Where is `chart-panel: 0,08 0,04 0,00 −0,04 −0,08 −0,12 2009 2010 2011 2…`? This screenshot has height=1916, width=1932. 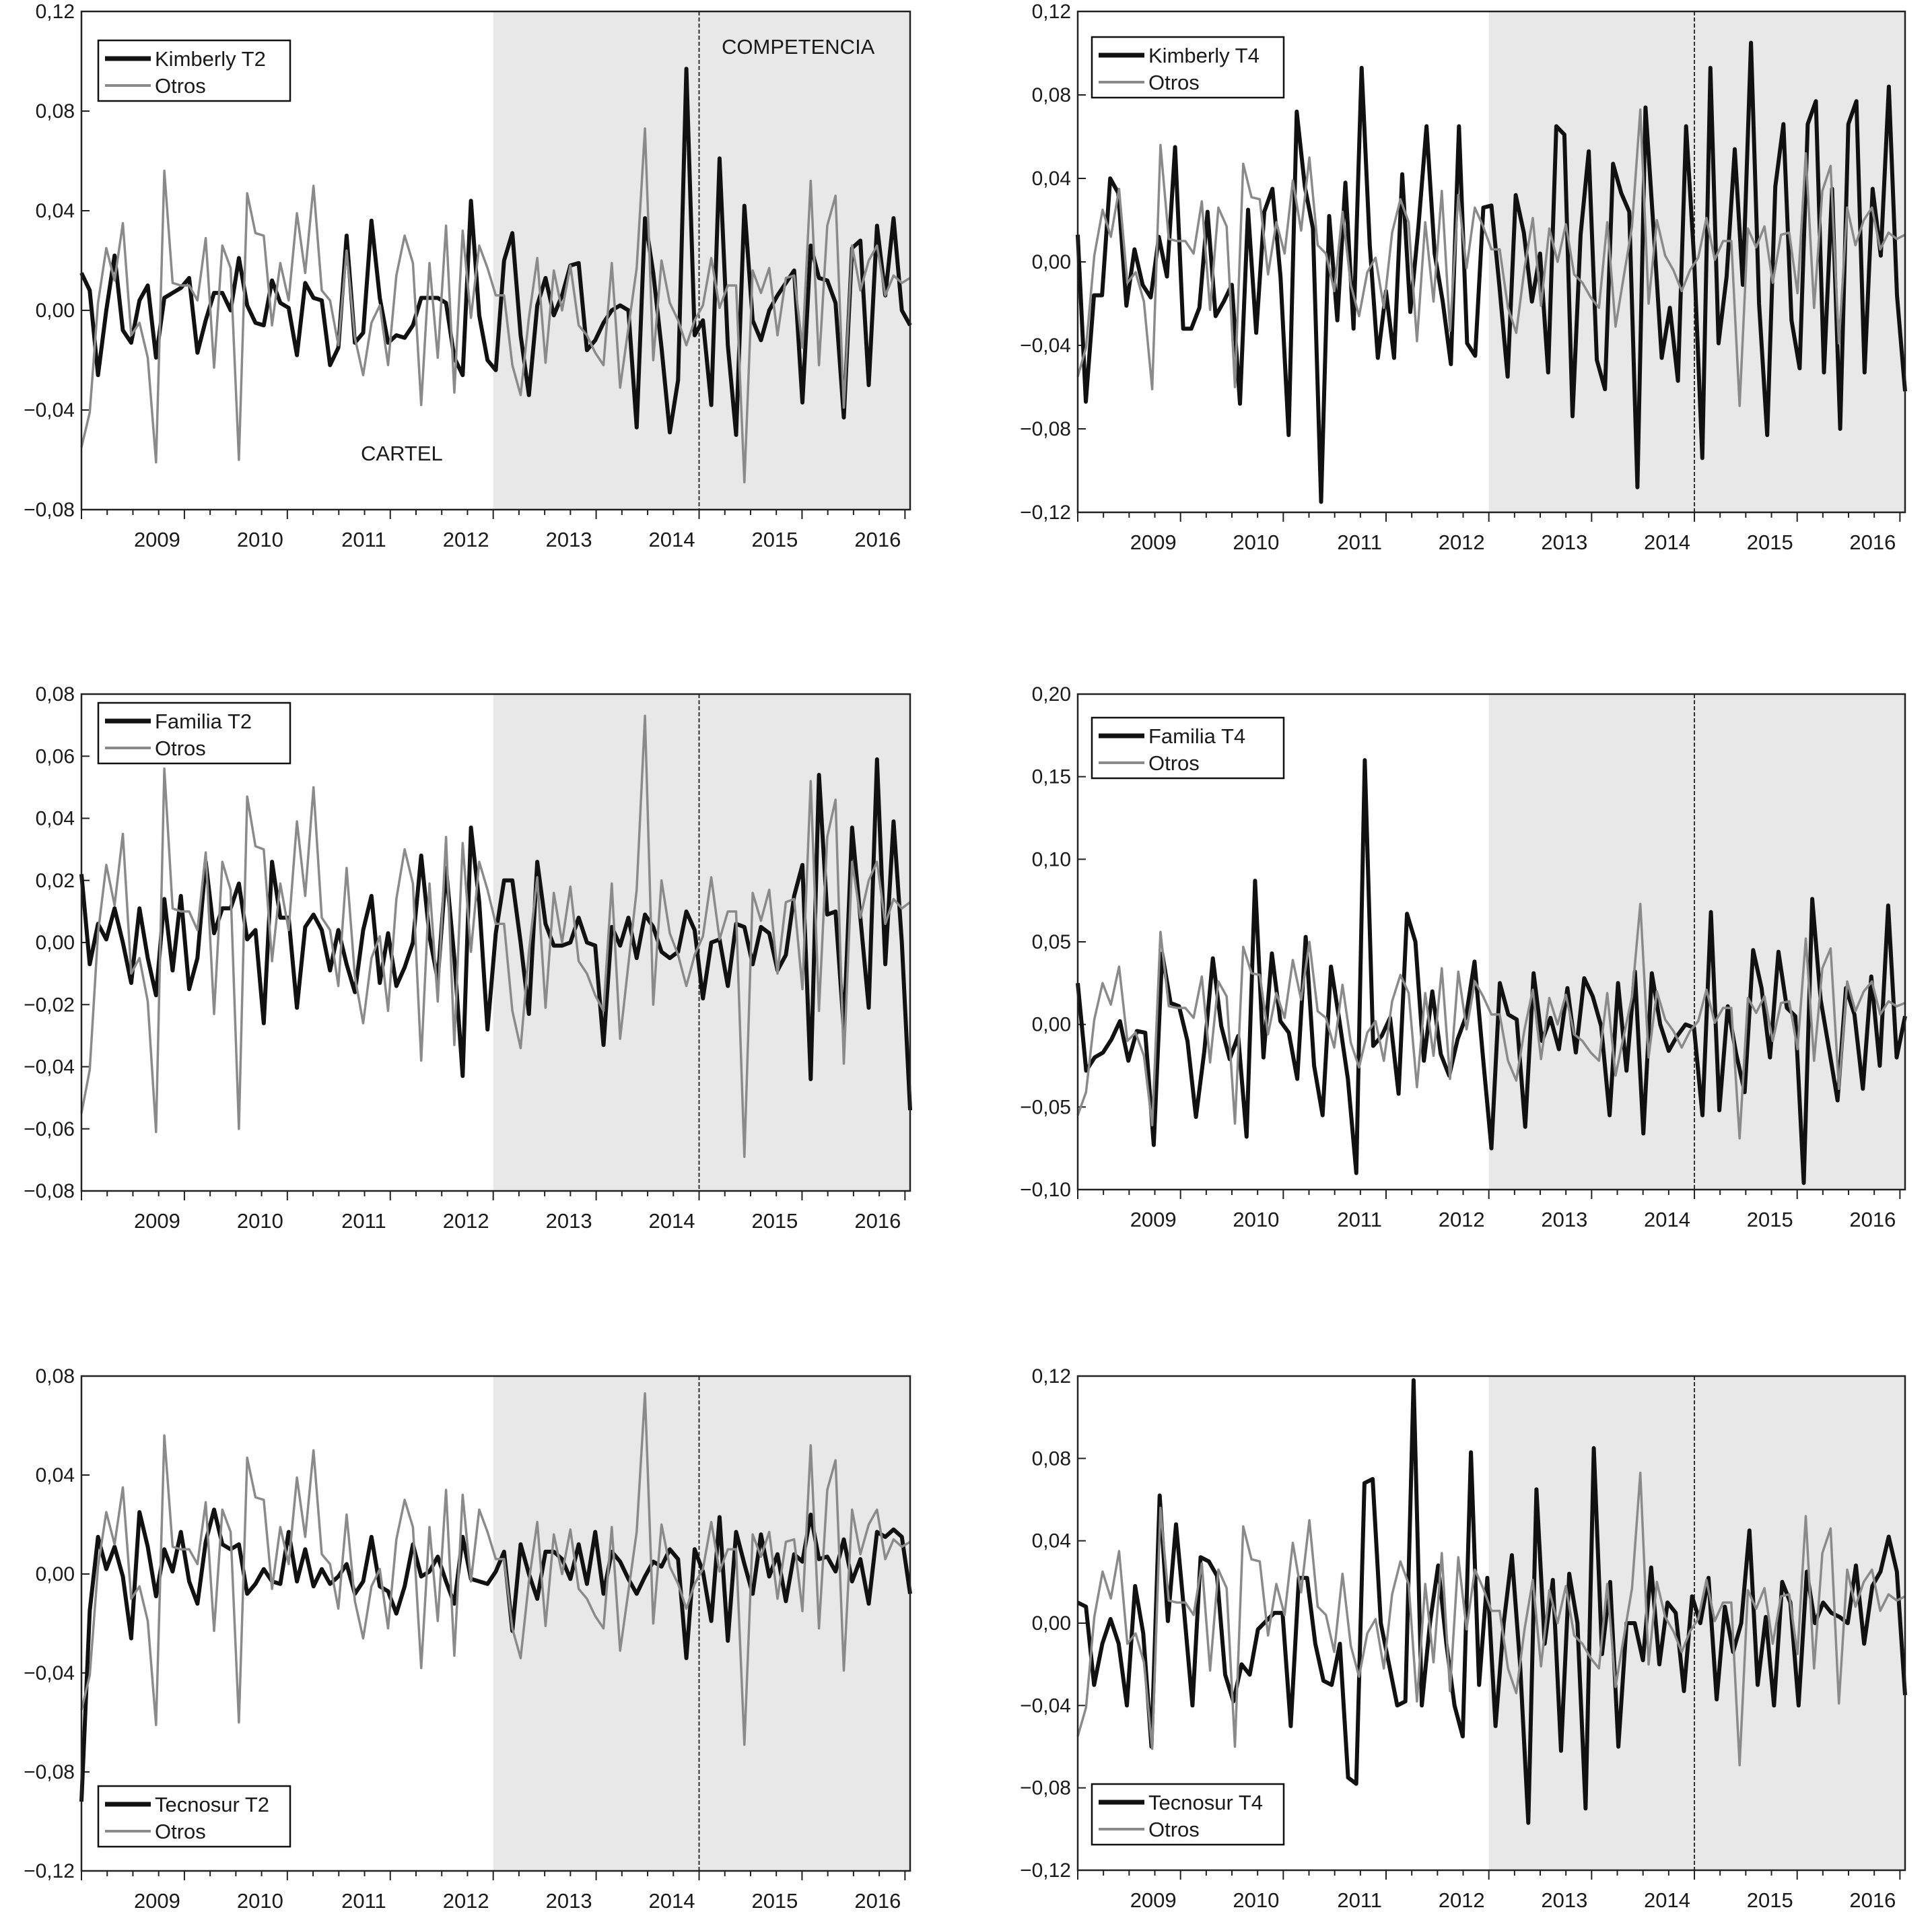 chart-panel: 0,08 0,04 0,00 −0,04 −0,08 −0,12 2009 2010 2011 2… is located at coordinates (468, 1639).